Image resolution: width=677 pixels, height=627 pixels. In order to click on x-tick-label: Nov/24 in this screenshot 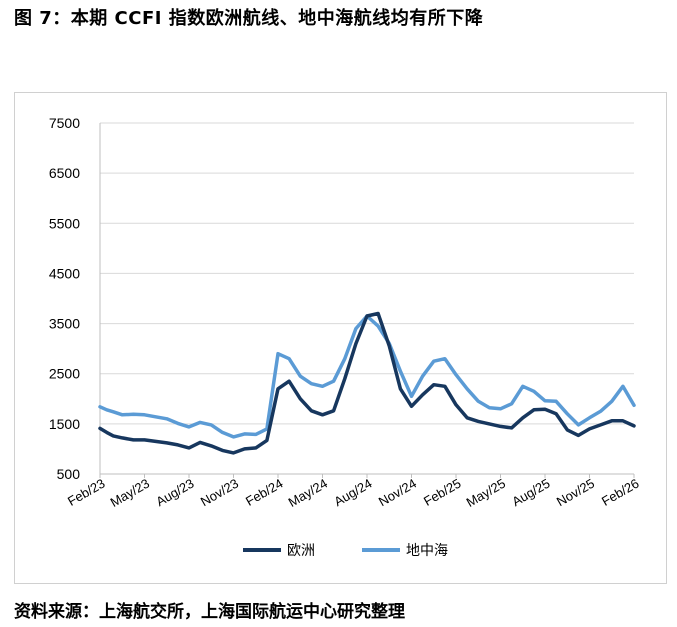, I will do `click(397, 493)`.